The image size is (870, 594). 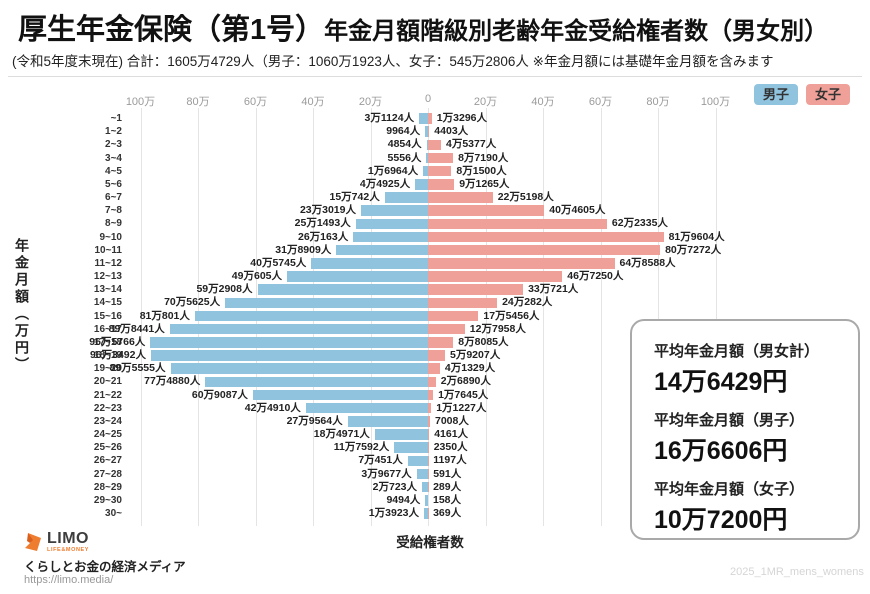 What do you see at coordinates (801, 94) in the screenshot?
I see `chart-legend: 男子 女子` at bounding box center [801, 94].